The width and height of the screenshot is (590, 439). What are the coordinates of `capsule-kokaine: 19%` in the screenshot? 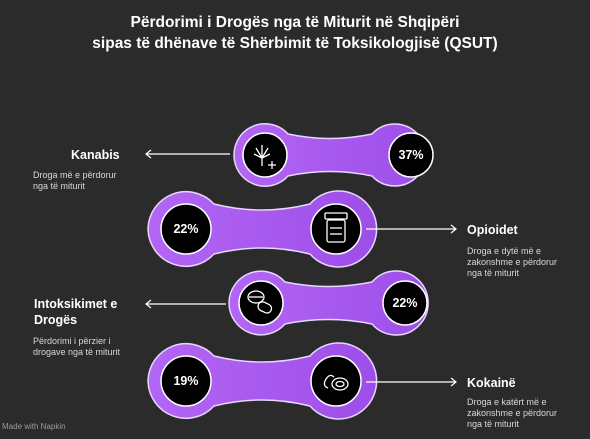 It's located at (262, 381).